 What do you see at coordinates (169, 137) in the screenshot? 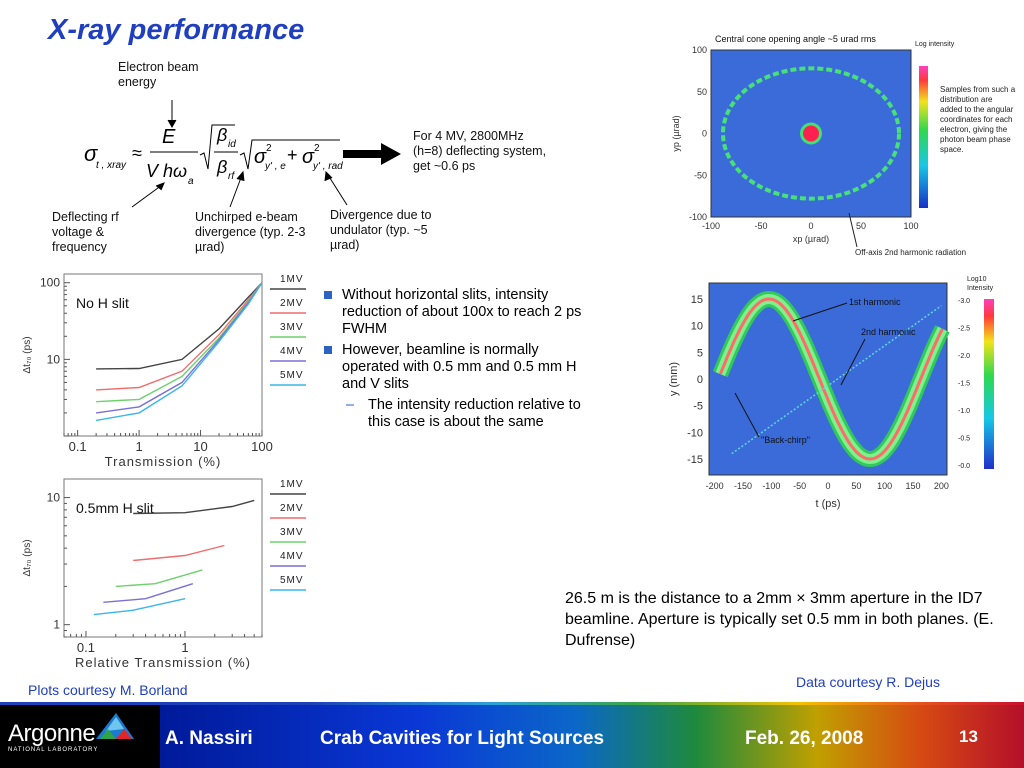
I see `svg-text: E` at bounding box center [169, 137].